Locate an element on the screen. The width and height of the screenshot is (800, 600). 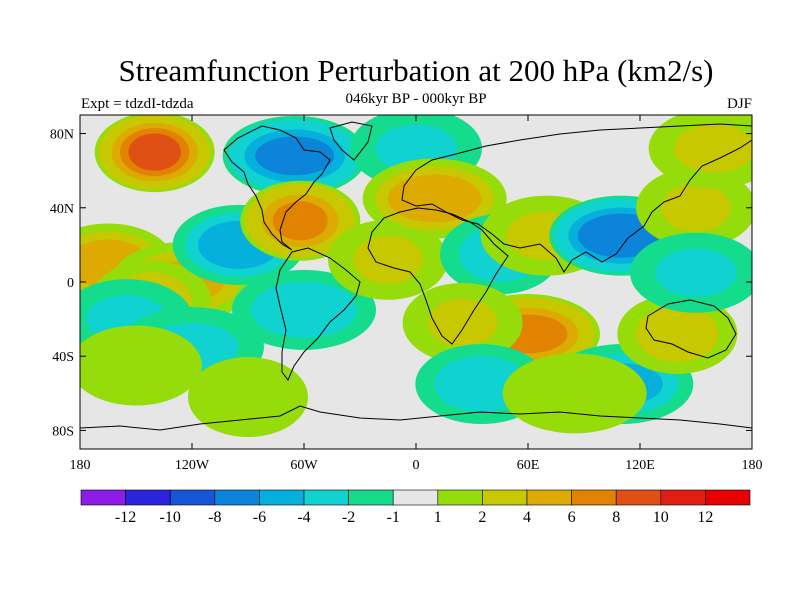
colorbar-label: 2 is located at coordinates (482, 517).